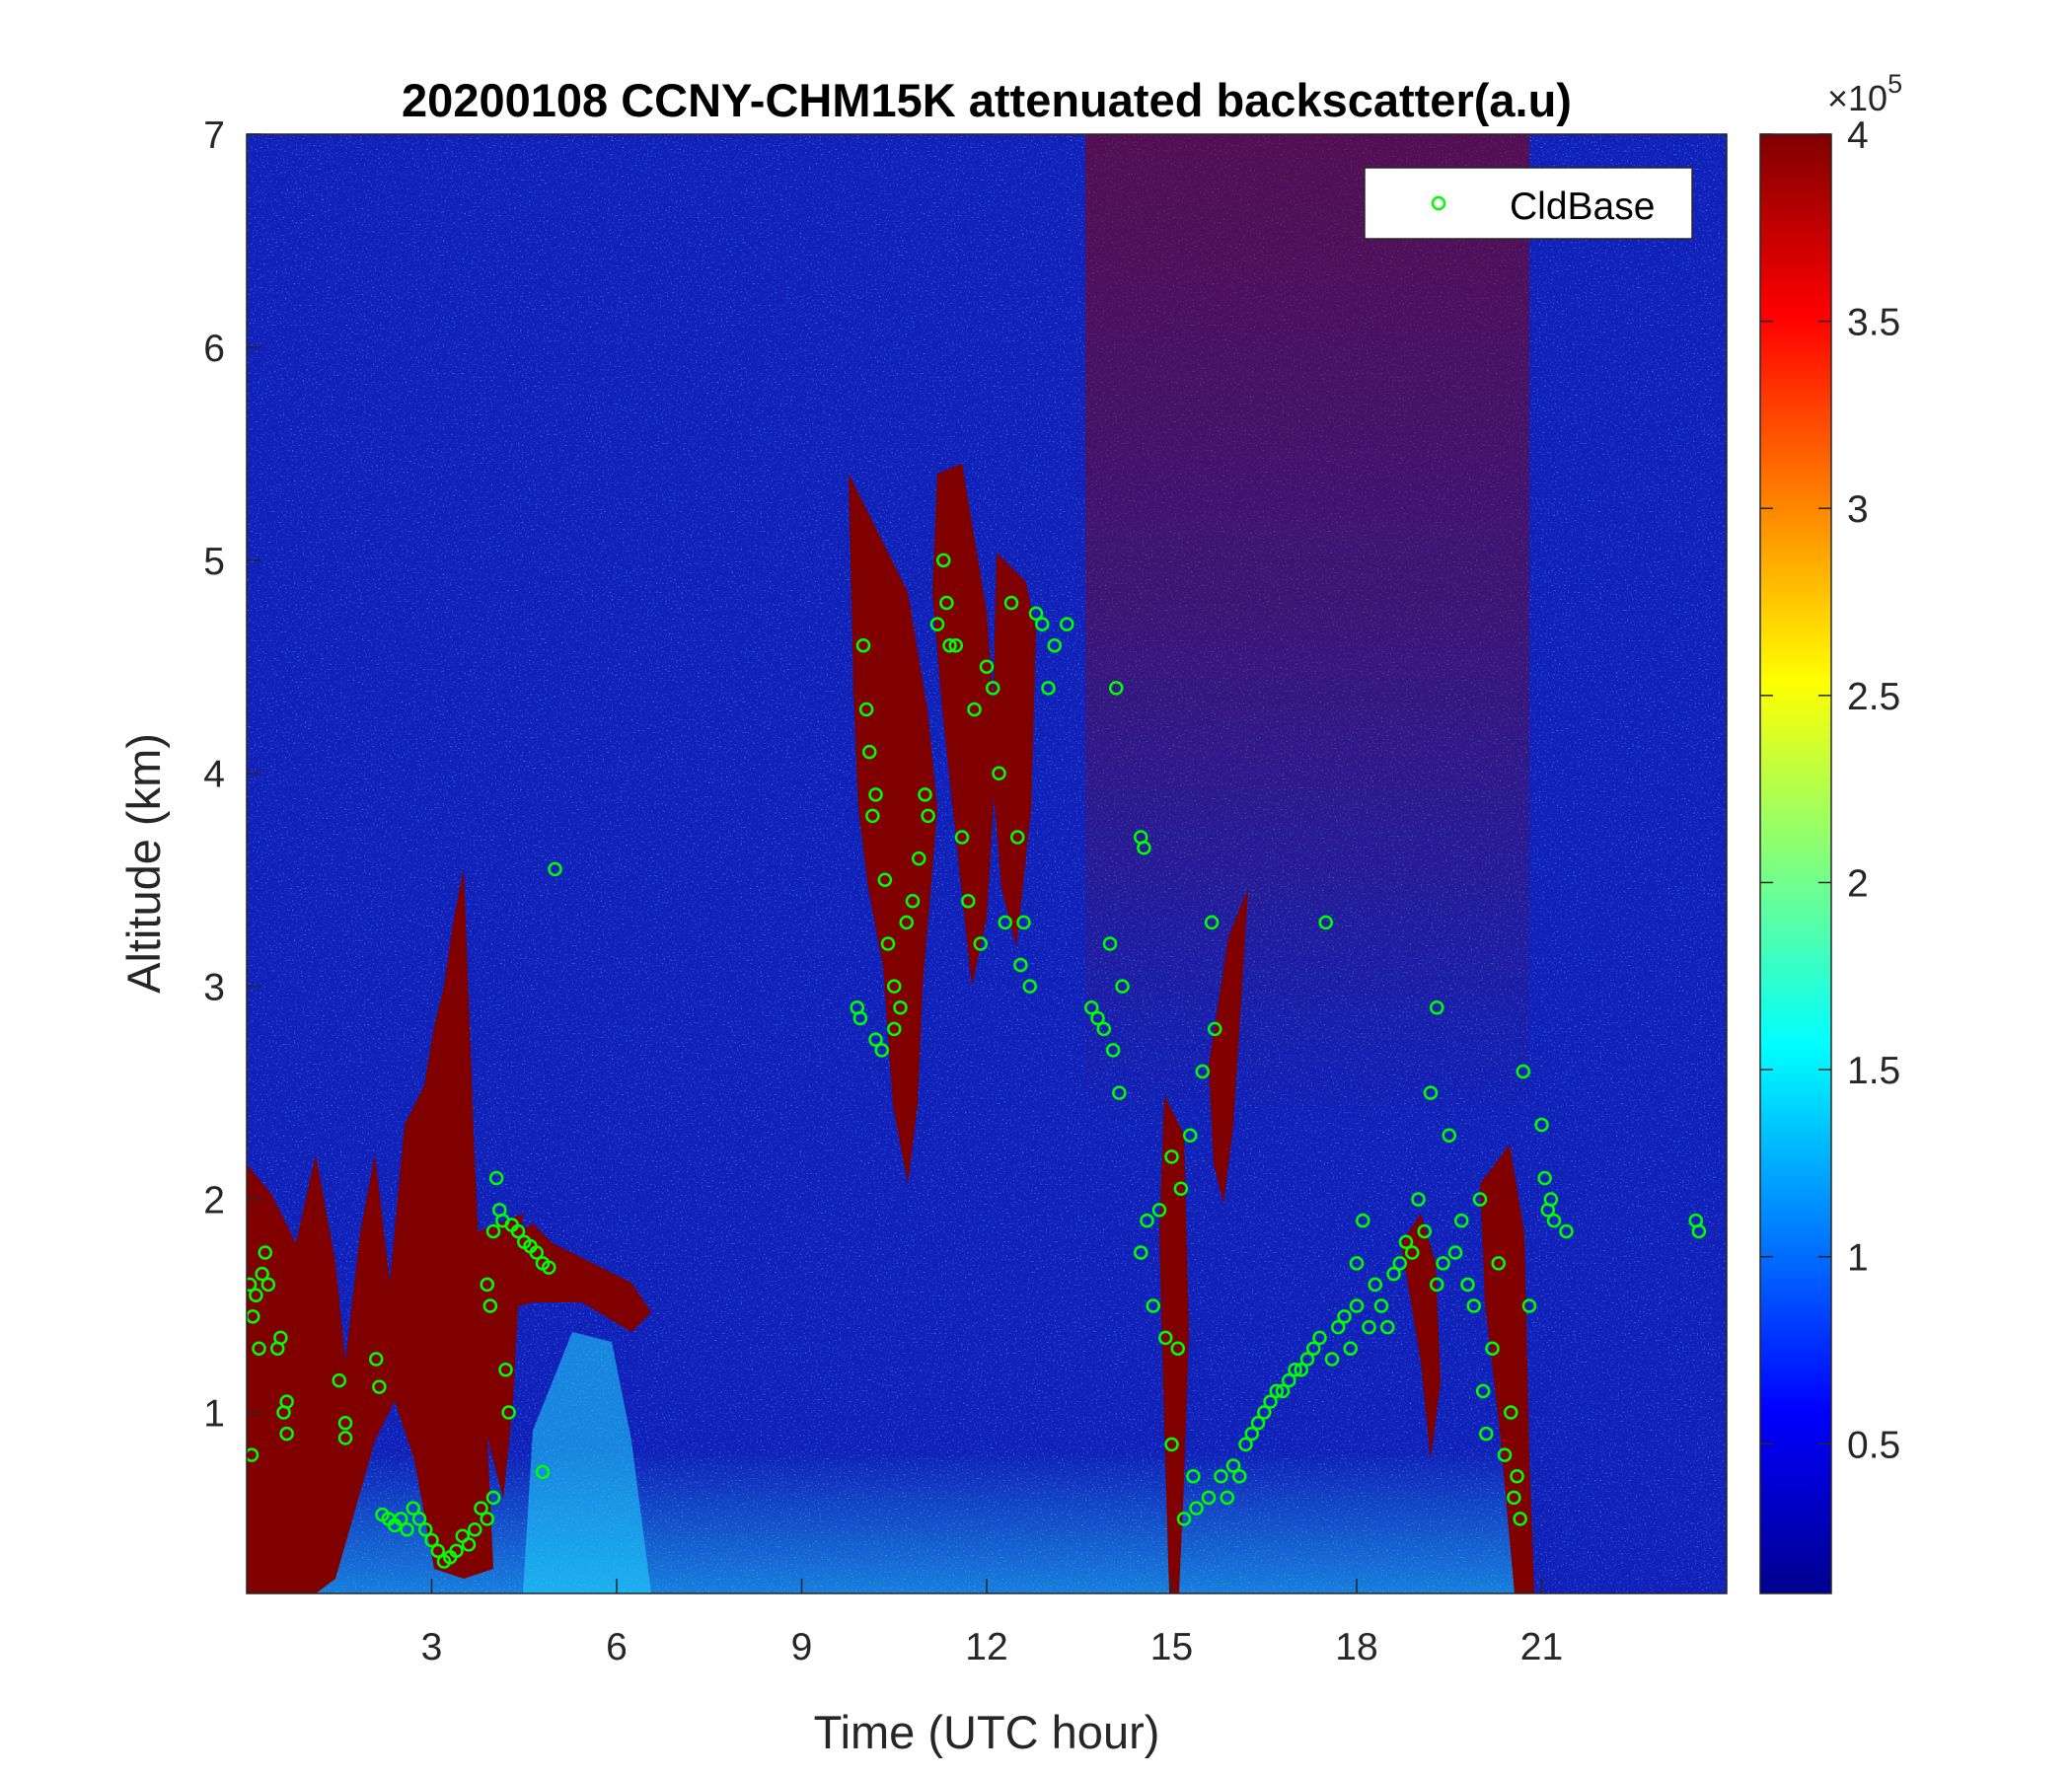 The height and width of the screenshot is (1776, 2072). I want to click on colorbar-tick-label: 2, so click(1858, 884).